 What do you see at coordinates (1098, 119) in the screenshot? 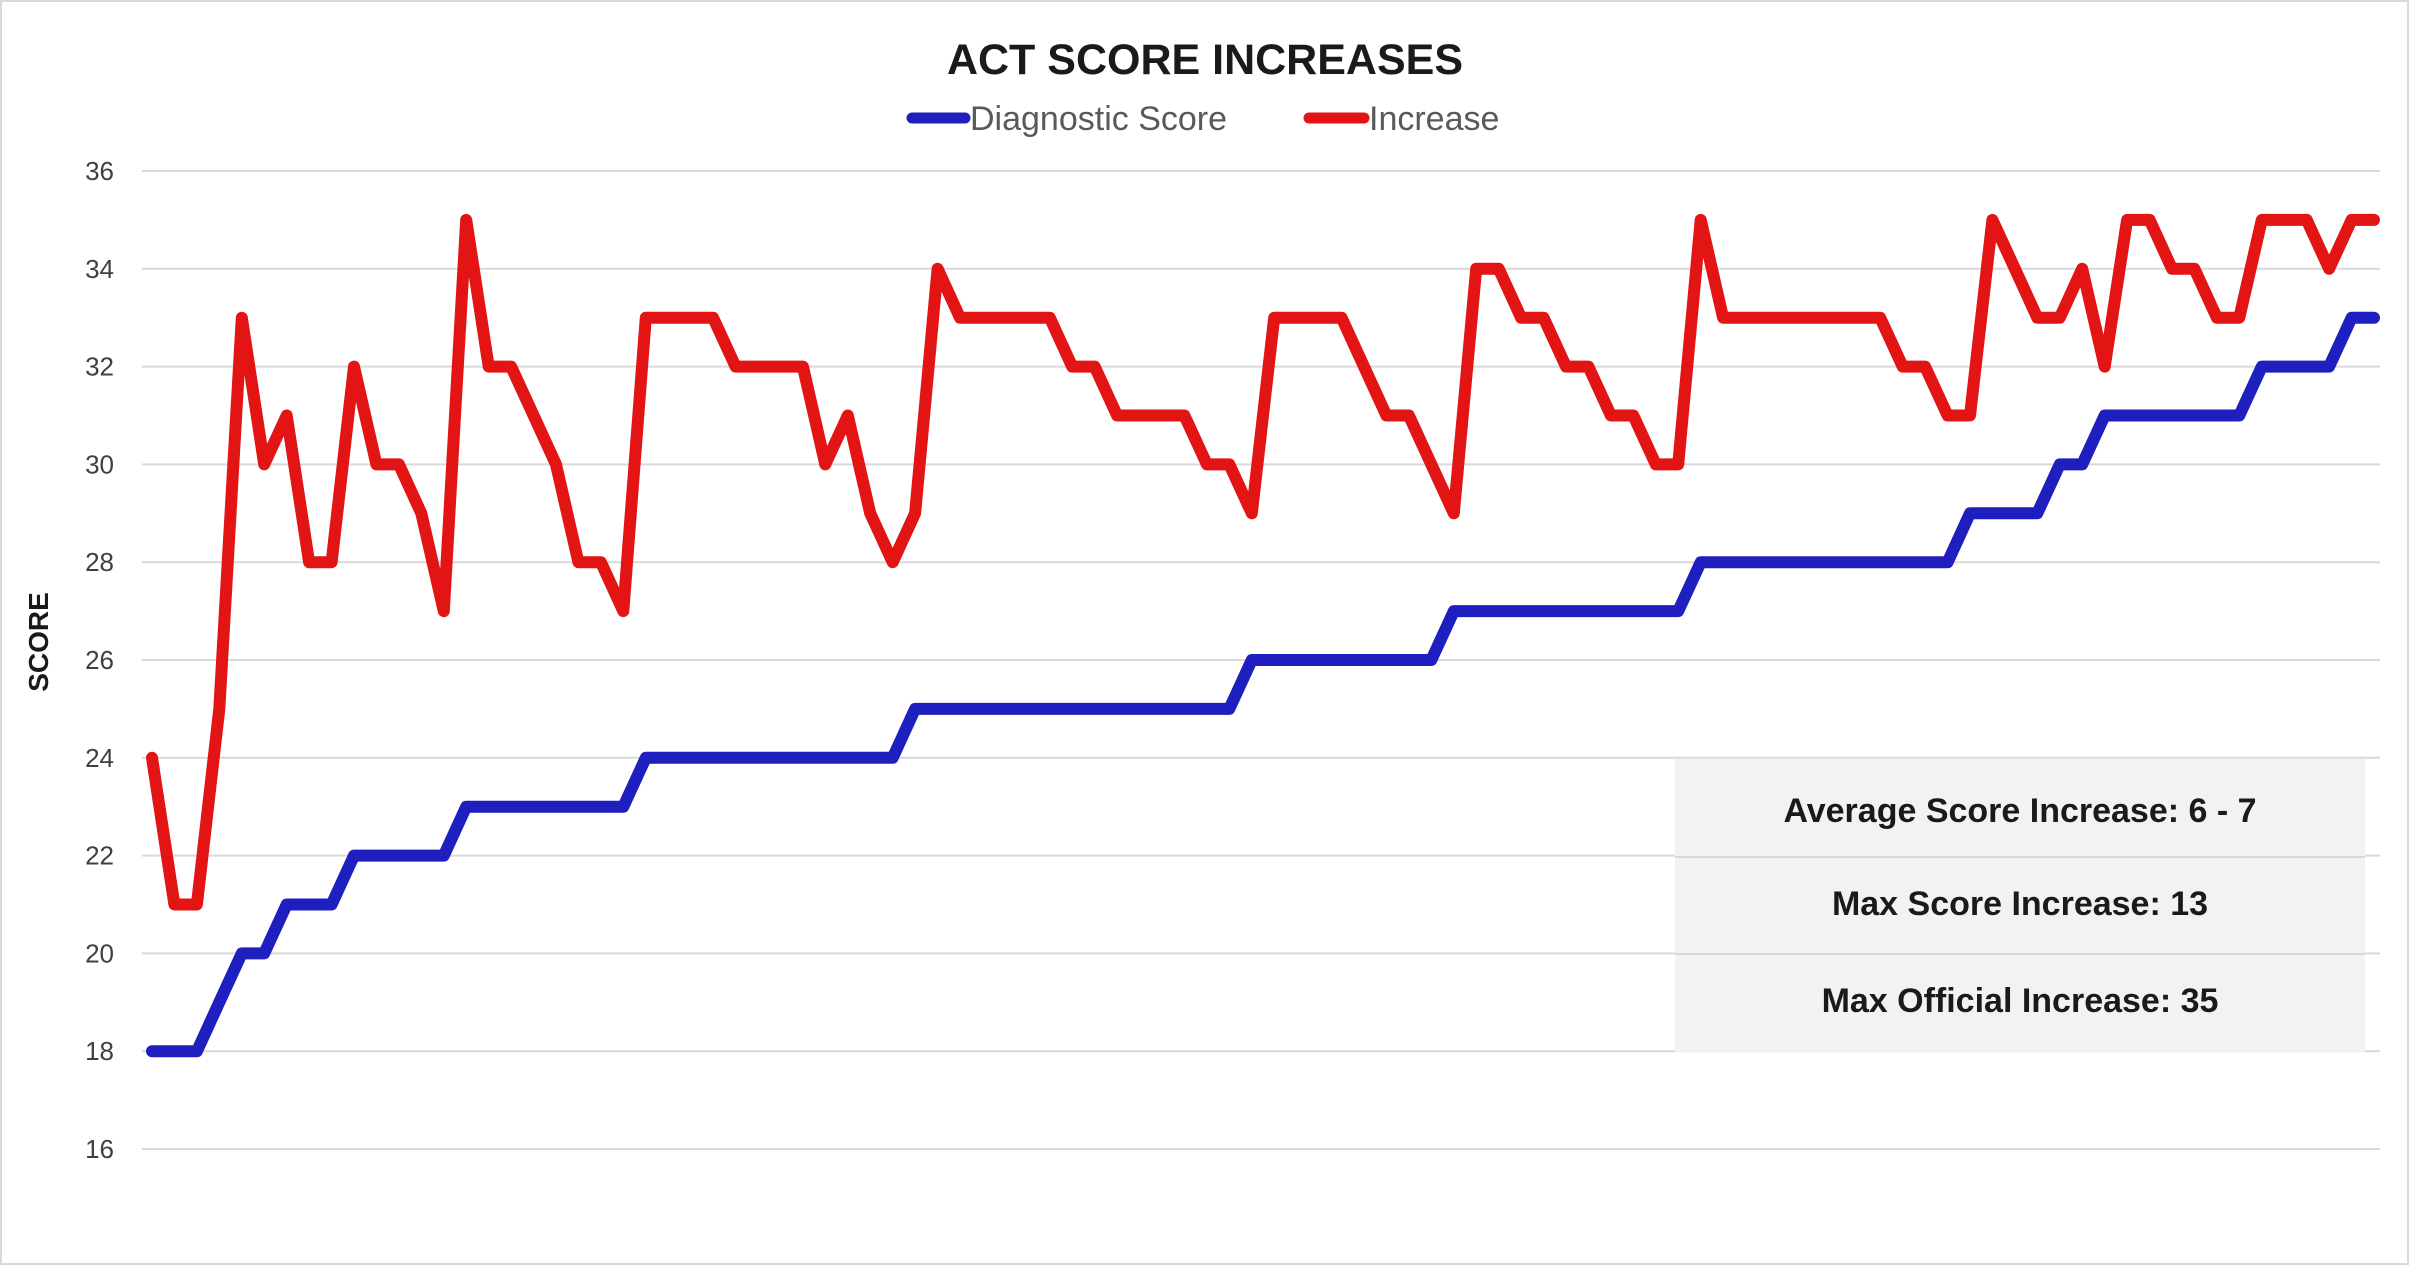
I see `legend-label-diagnostic: Diagnostic Score` at bounding box center [1098, 119].